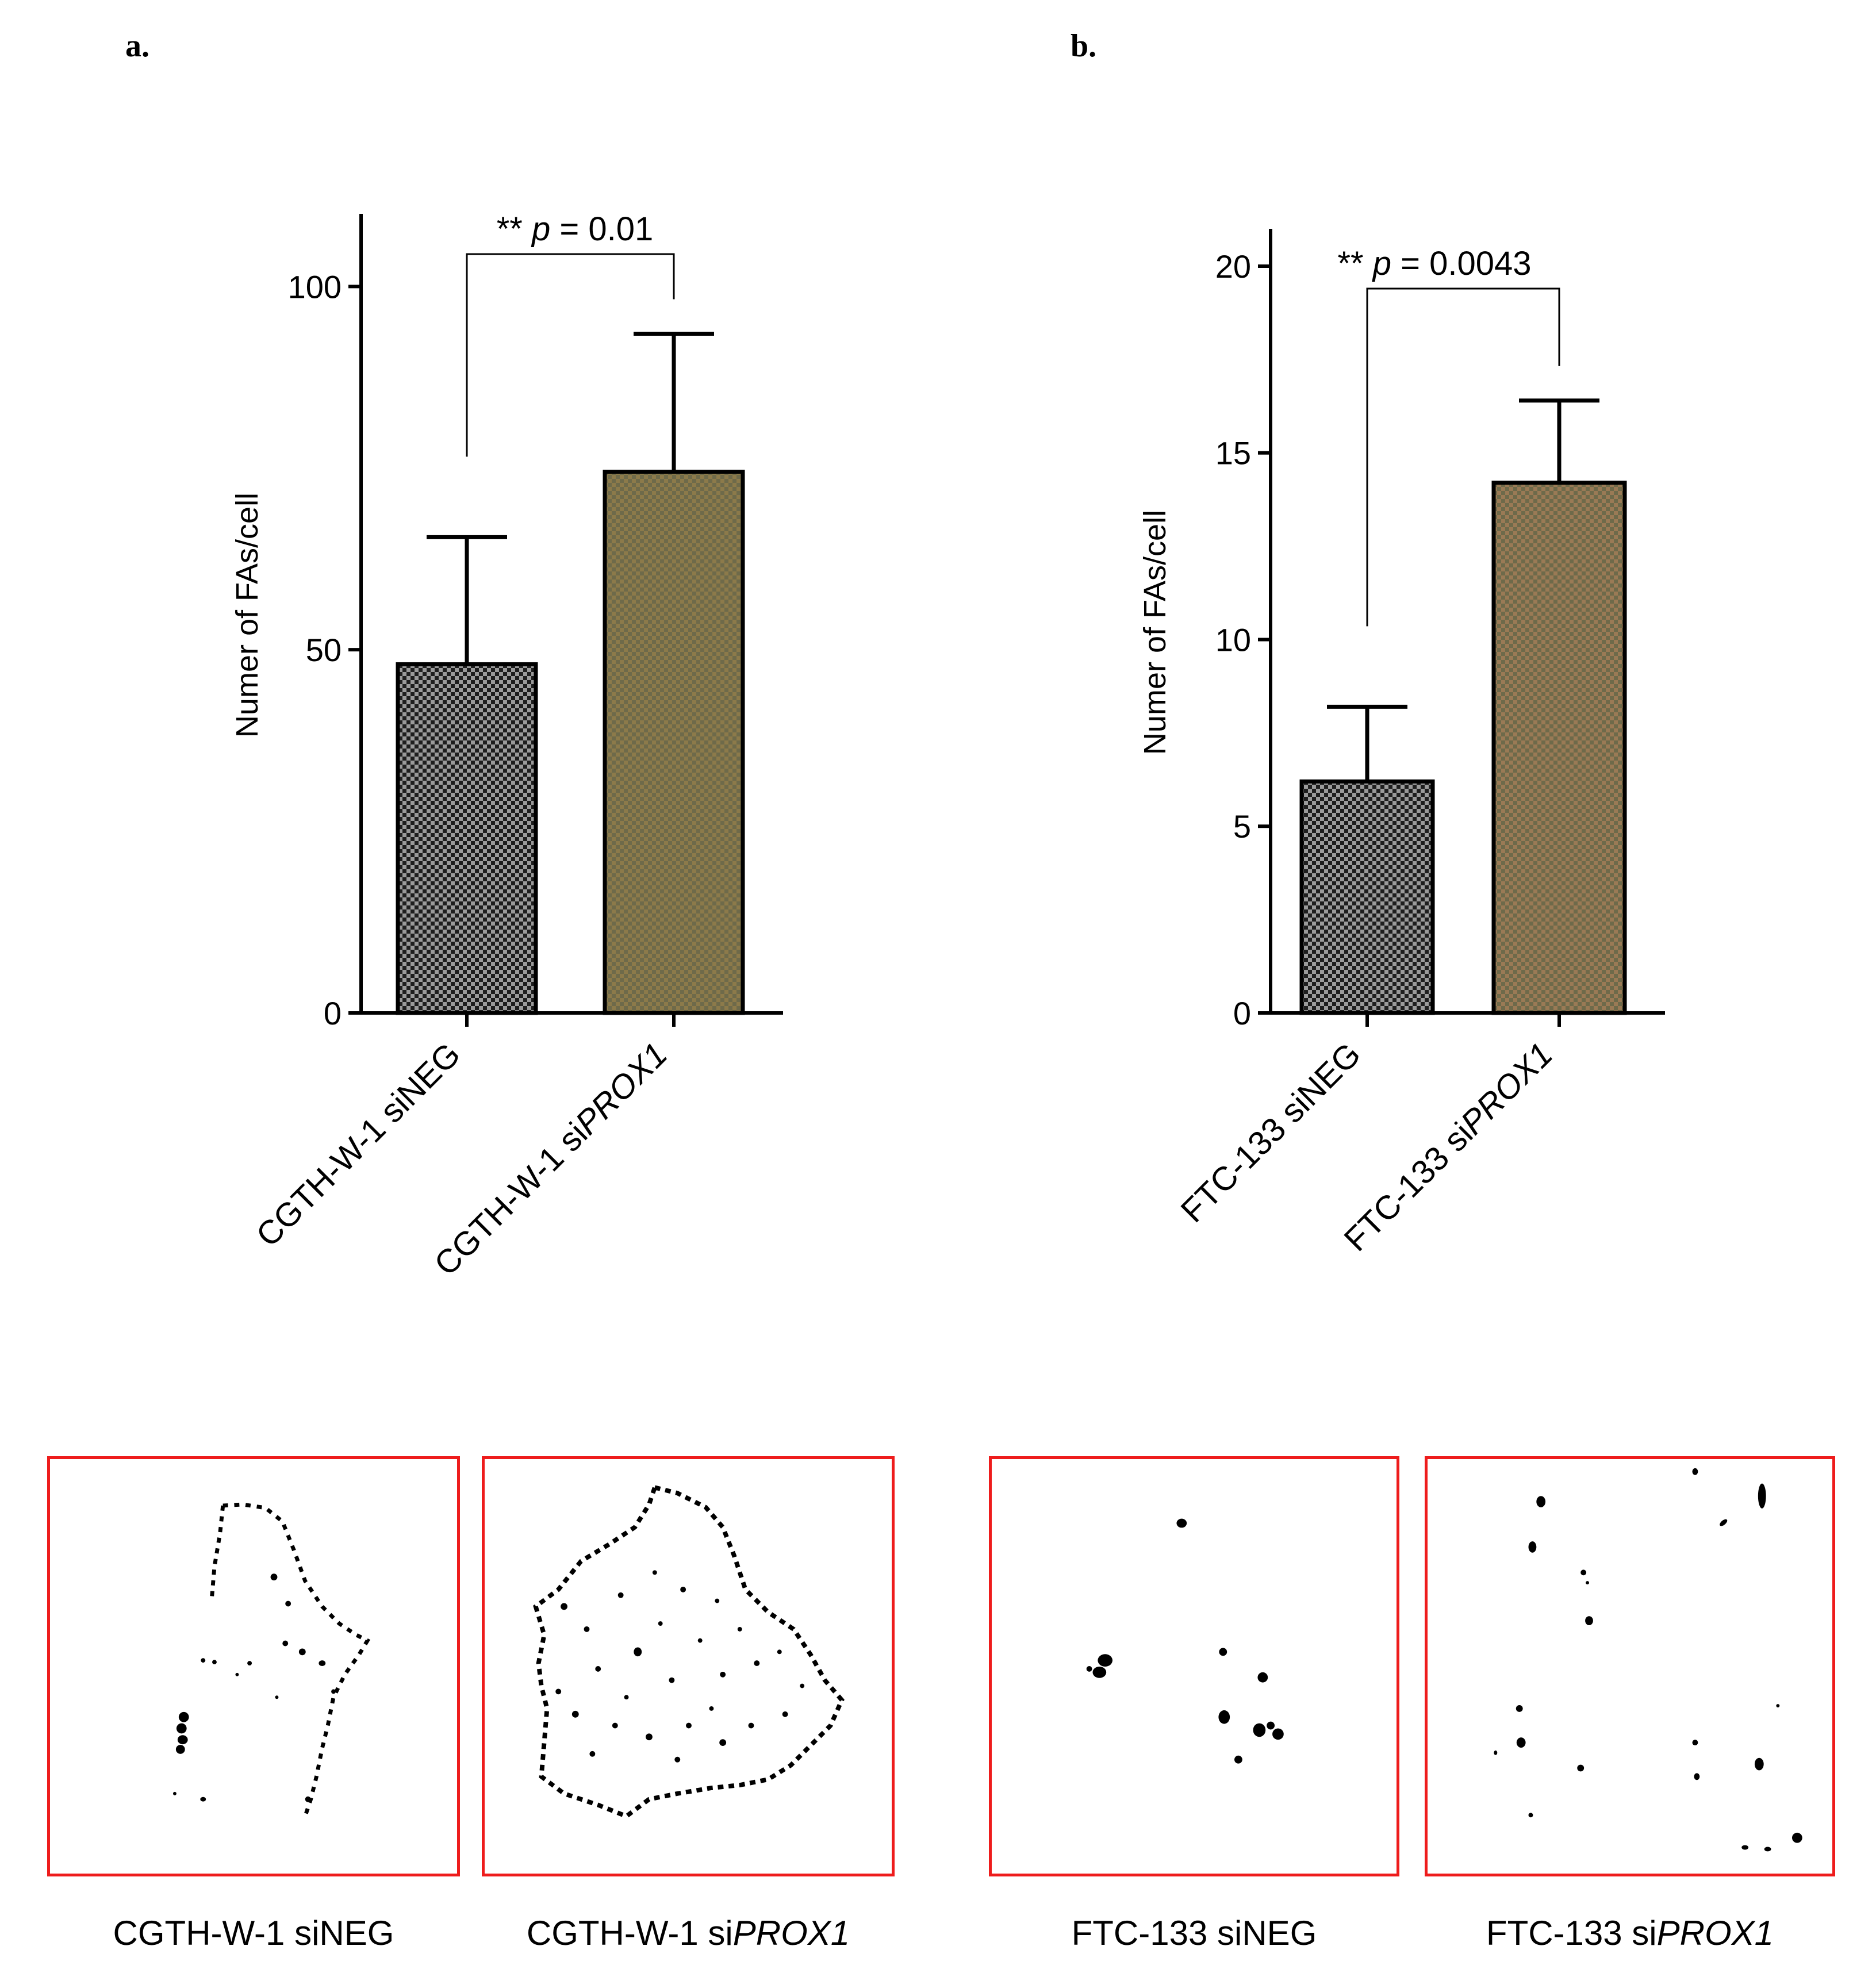  Describe the element at coordinates (324, 650) in the screenshot. I see `y-tick-label: 50` at that location.